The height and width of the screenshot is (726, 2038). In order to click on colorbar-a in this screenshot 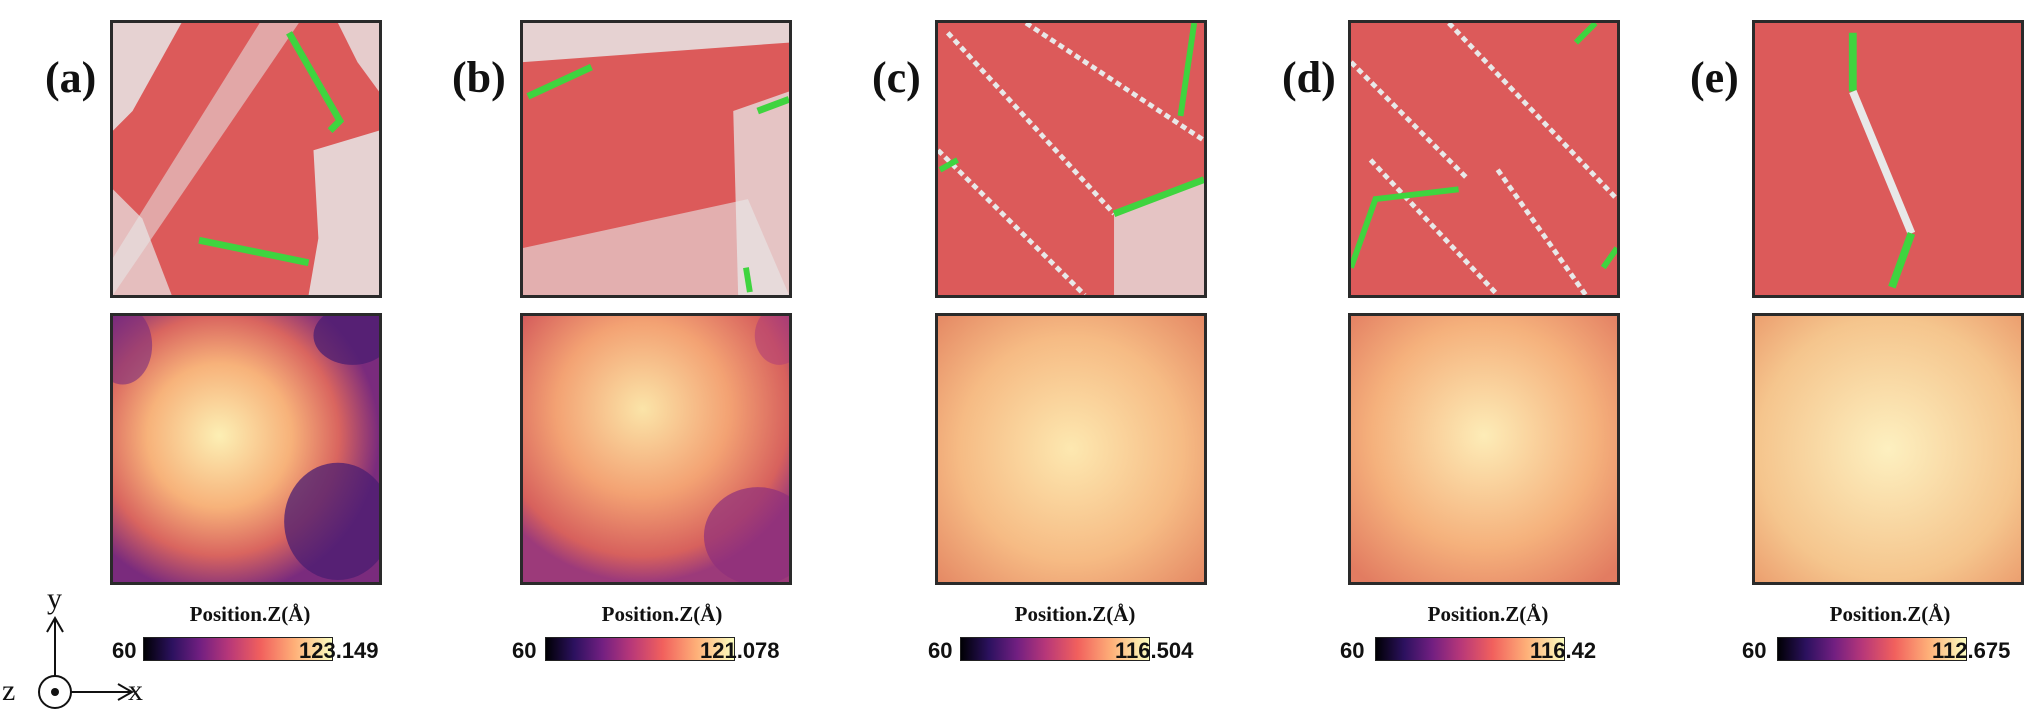, I will do `click(238, 649)`.